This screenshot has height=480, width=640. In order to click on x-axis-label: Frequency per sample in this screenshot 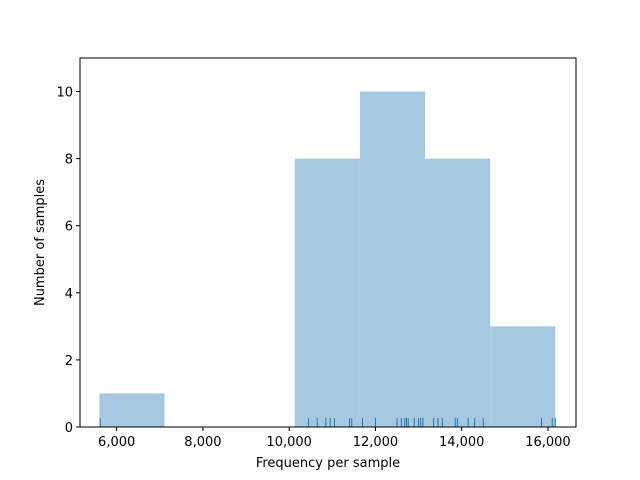, I will do `click(328, 463)`.